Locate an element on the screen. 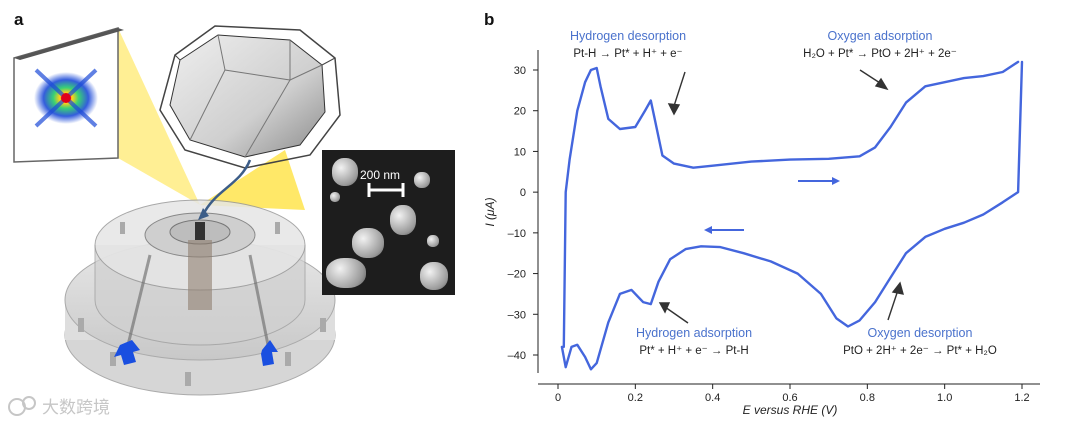 This screenshot has height=430, width=1080. xray-beam-scattered is located at coordinates (159, 116).